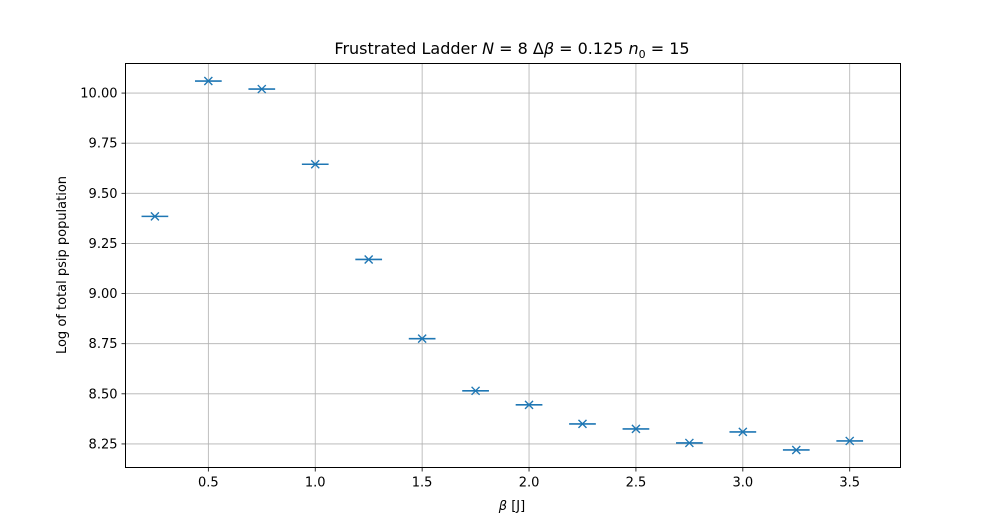 The width and height of the screenshot is (1000, 525). I want to click on y-tick-label: 9.75, so click(103, 144).